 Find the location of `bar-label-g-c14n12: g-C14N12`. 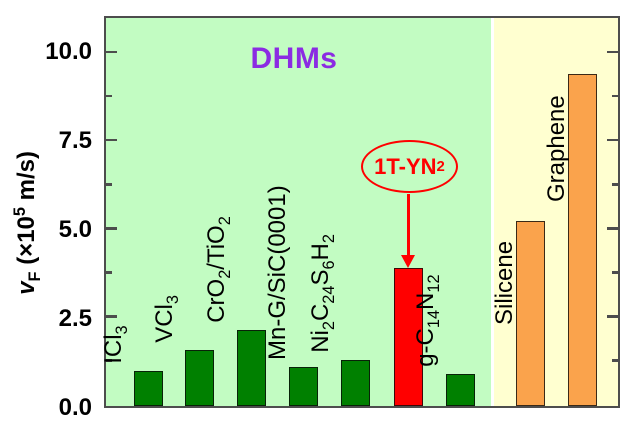

bar-label-g-c14n12: g-C14N12 is located at coordinates (427, 321).